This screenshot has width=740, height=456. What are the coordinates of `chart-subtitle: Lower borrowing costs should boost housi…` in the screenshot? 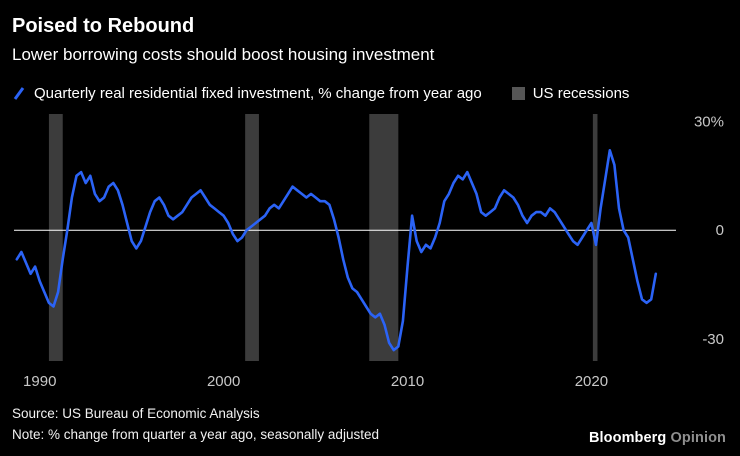 It's located at (223, 54).